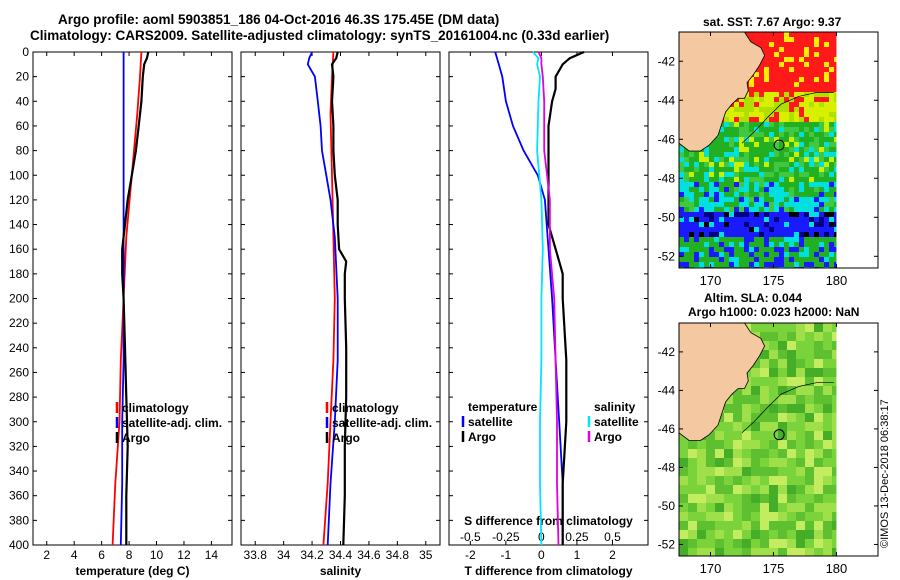  What do you see at coordinates (506, 555) in the screenshot?
I see `difference-xtick-label: -1` at bounding box center [506, 555].